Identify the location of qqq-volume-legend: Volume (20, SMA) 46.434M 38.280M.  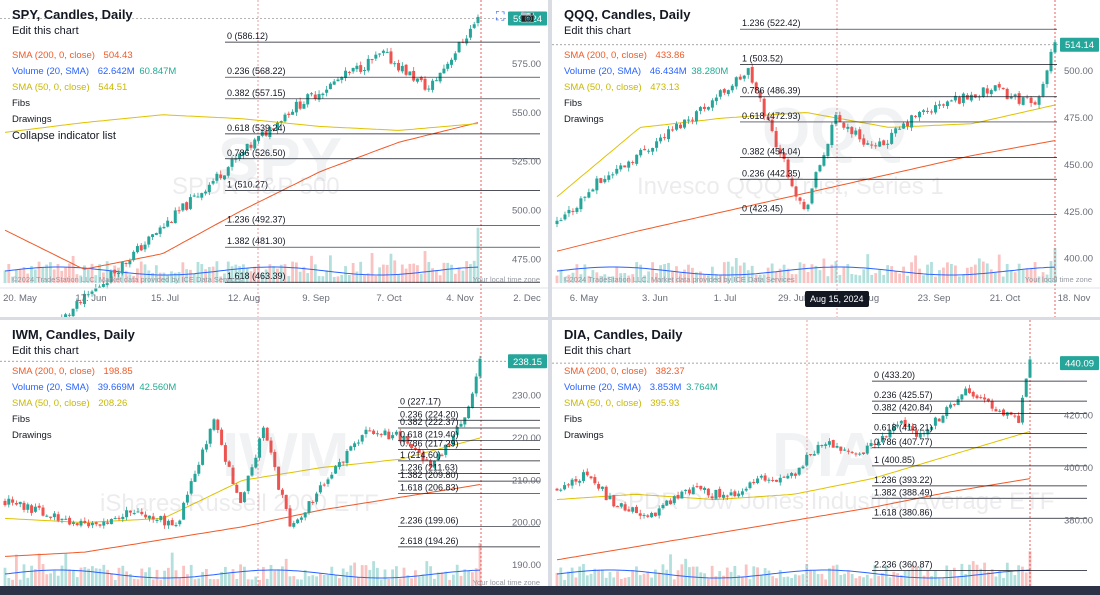
(649, 71).